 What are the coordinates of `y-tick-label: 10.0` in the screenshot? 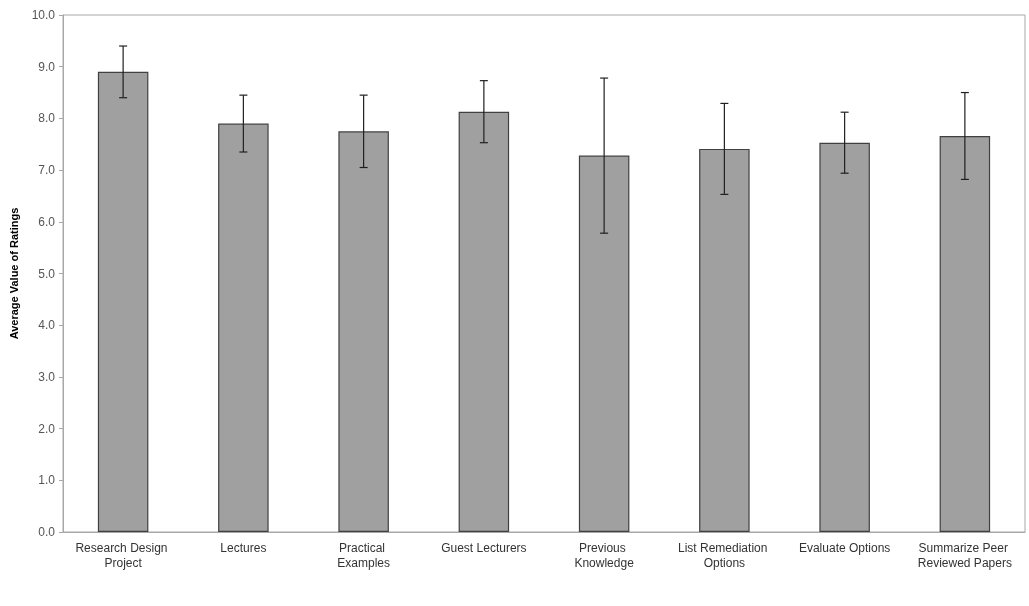 It's located at (43, 15).